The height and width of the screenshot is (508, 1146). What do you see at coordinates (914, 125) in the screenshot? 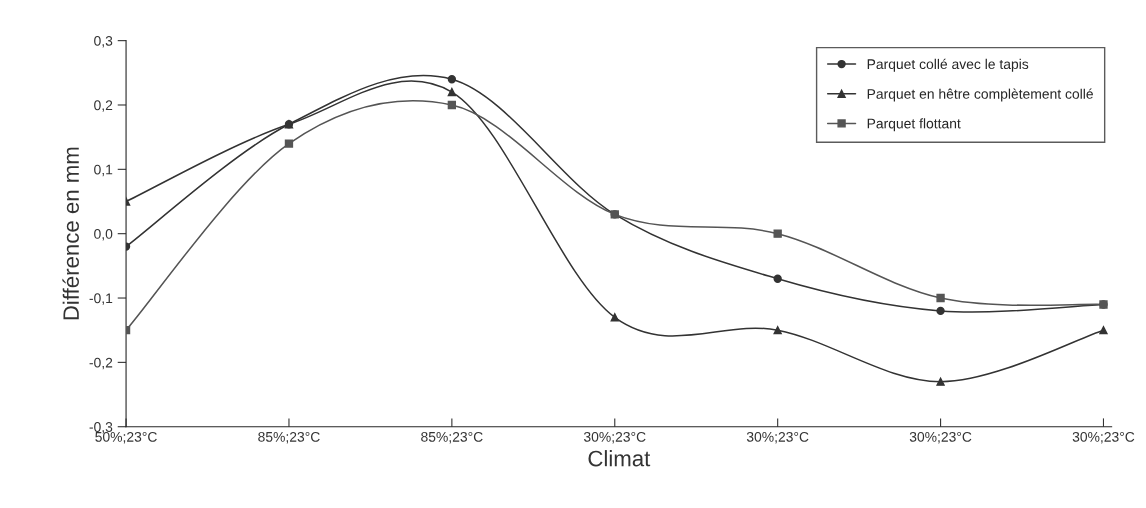
I see `legend-label: Parquet flottant` at bounding box center [914, 125].